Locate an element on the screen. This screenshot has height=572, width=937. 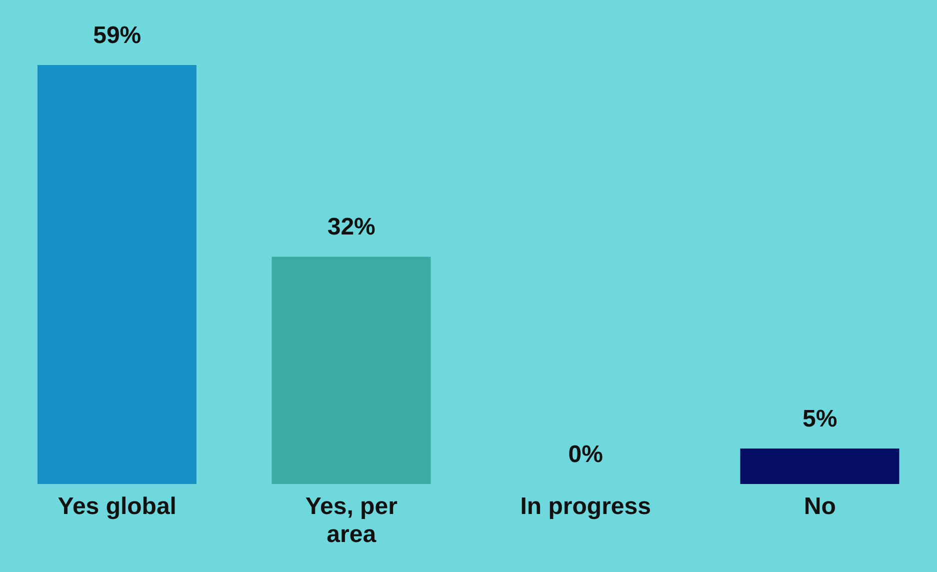
data-label: 0% is located at coordinates (585, 454).